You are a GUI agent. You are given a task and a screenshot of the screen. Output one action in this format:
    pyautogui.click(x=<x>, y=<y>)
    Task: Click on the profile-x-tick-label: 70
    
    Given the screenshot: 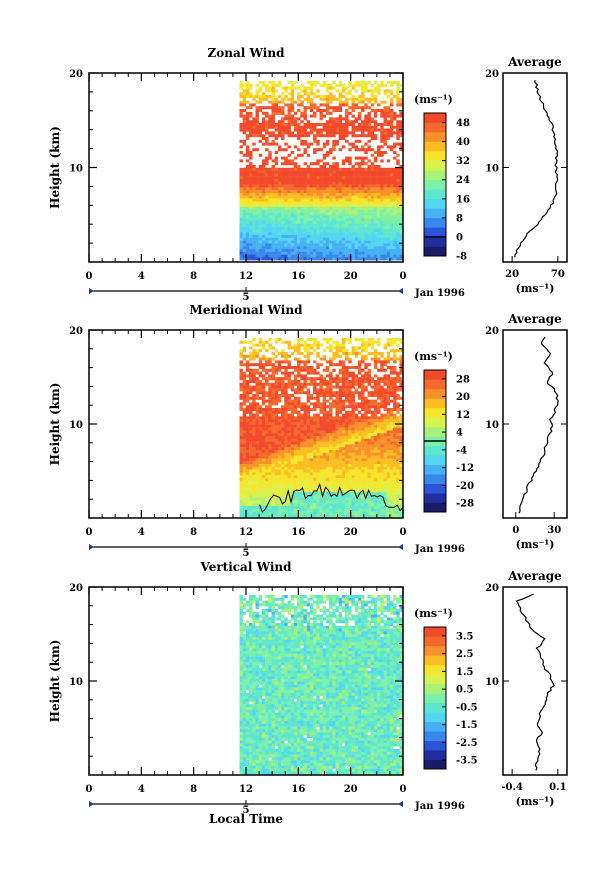 What is the action you would take?
    pyautogui.click(x=558, y=274)
    